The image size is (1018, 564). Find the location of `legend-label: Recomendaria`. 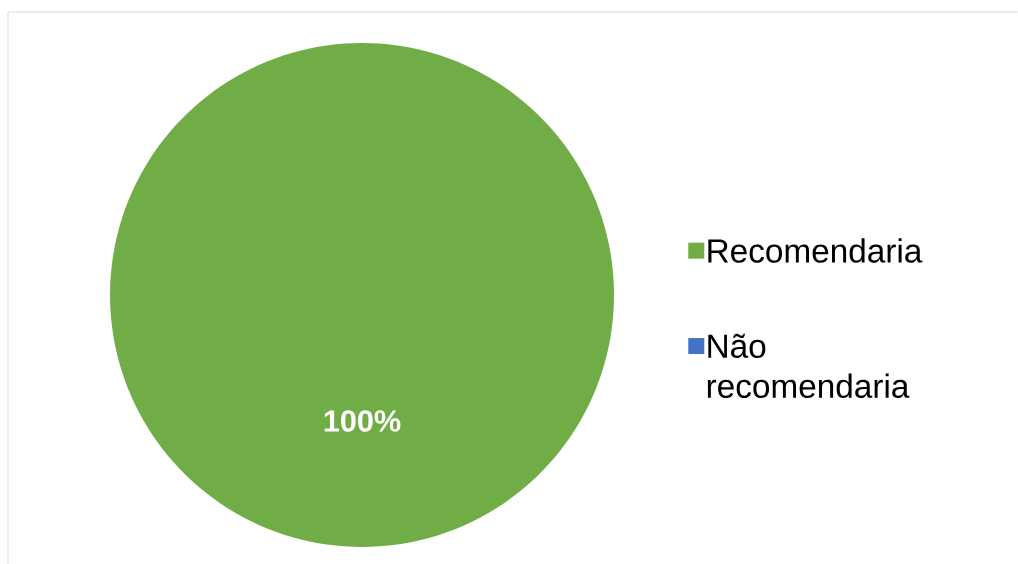

legend-label: Recomendaria is located at coordinates (815, 250).